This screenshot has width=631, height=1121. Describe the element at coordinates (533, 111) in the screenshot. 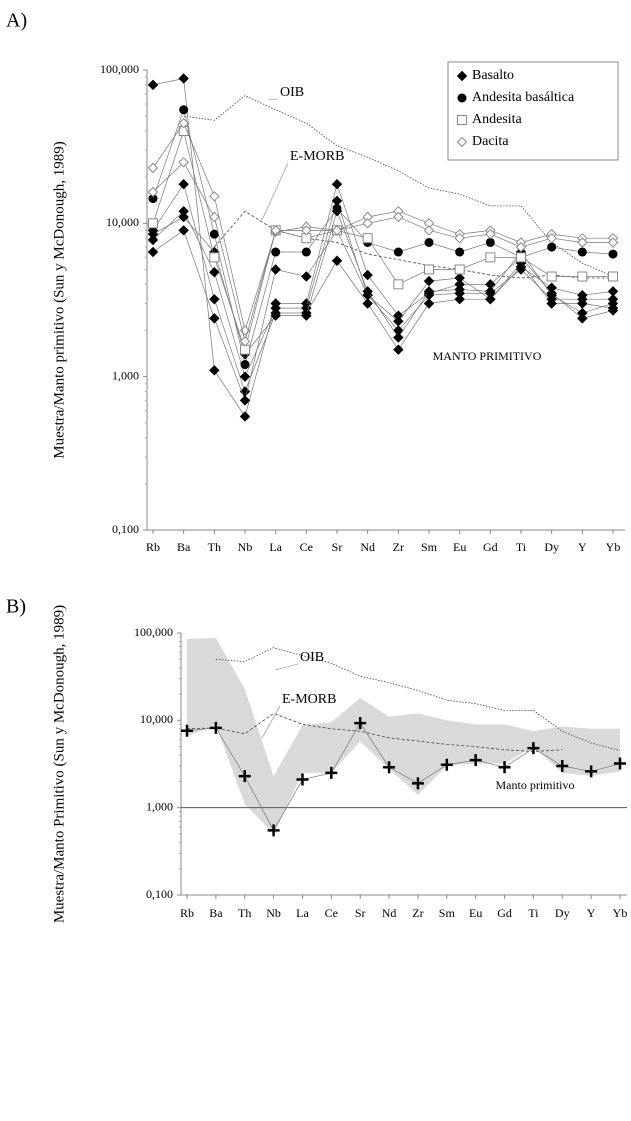

I see `legend-box` at that location.